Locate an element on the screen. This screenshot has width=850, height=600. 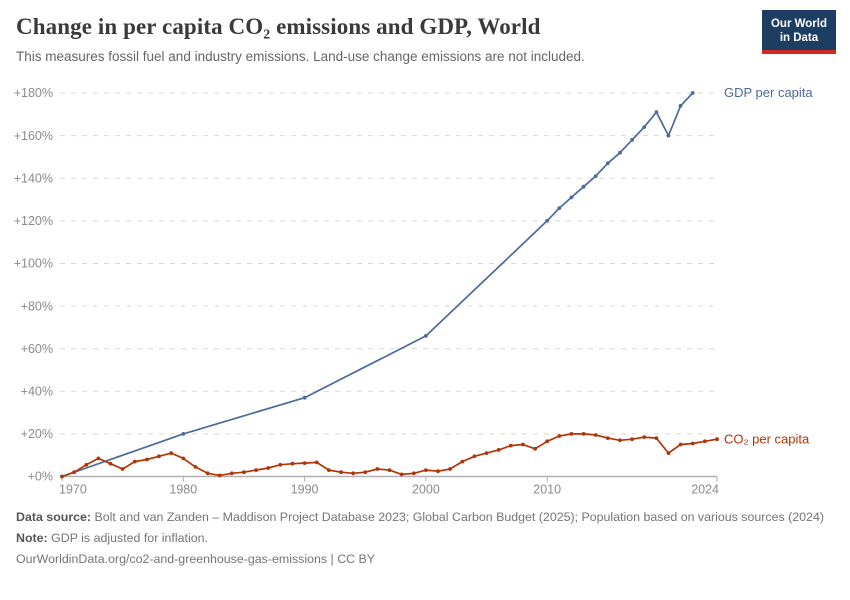
y-tick-label: +120% is located at coordinates (33, 221).